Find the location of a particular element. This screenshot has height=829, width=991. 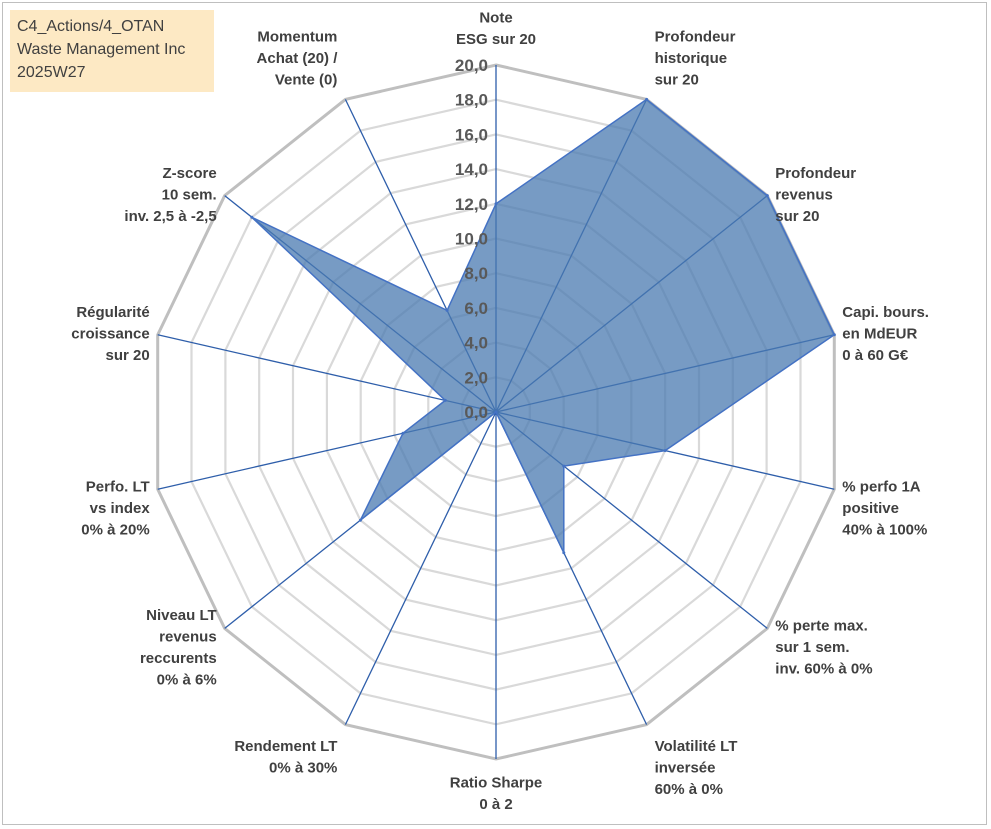

tick-label: 12,0 is located at coordinates (471, 204).